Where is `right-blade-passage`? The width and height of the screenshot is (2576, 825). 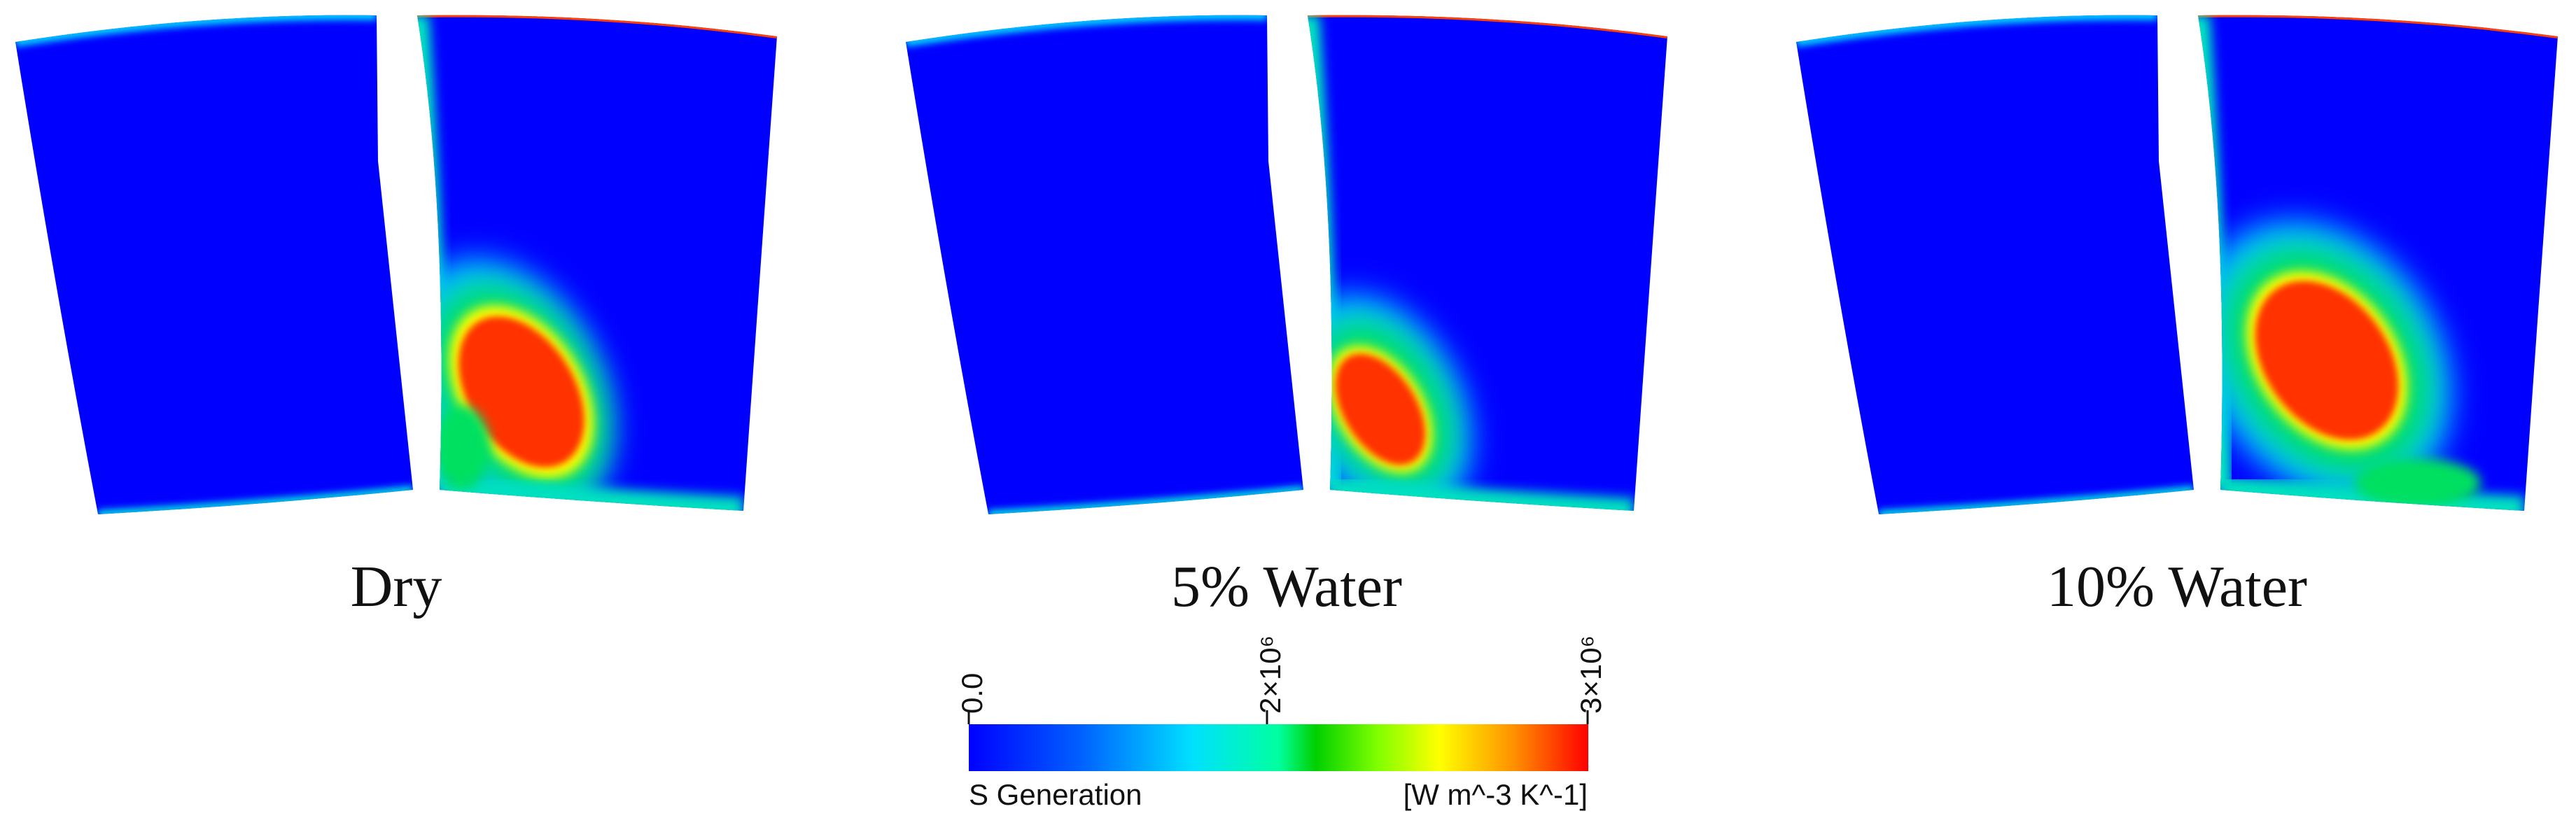
right-blade-passage is located at coordinates (597, 264).